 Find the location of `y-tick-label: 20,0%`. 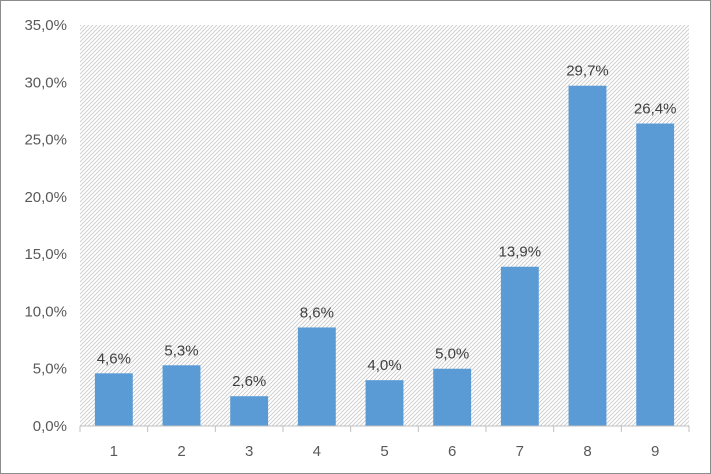

y-tick-label: 20,0% is located at coordinates (45, 197).